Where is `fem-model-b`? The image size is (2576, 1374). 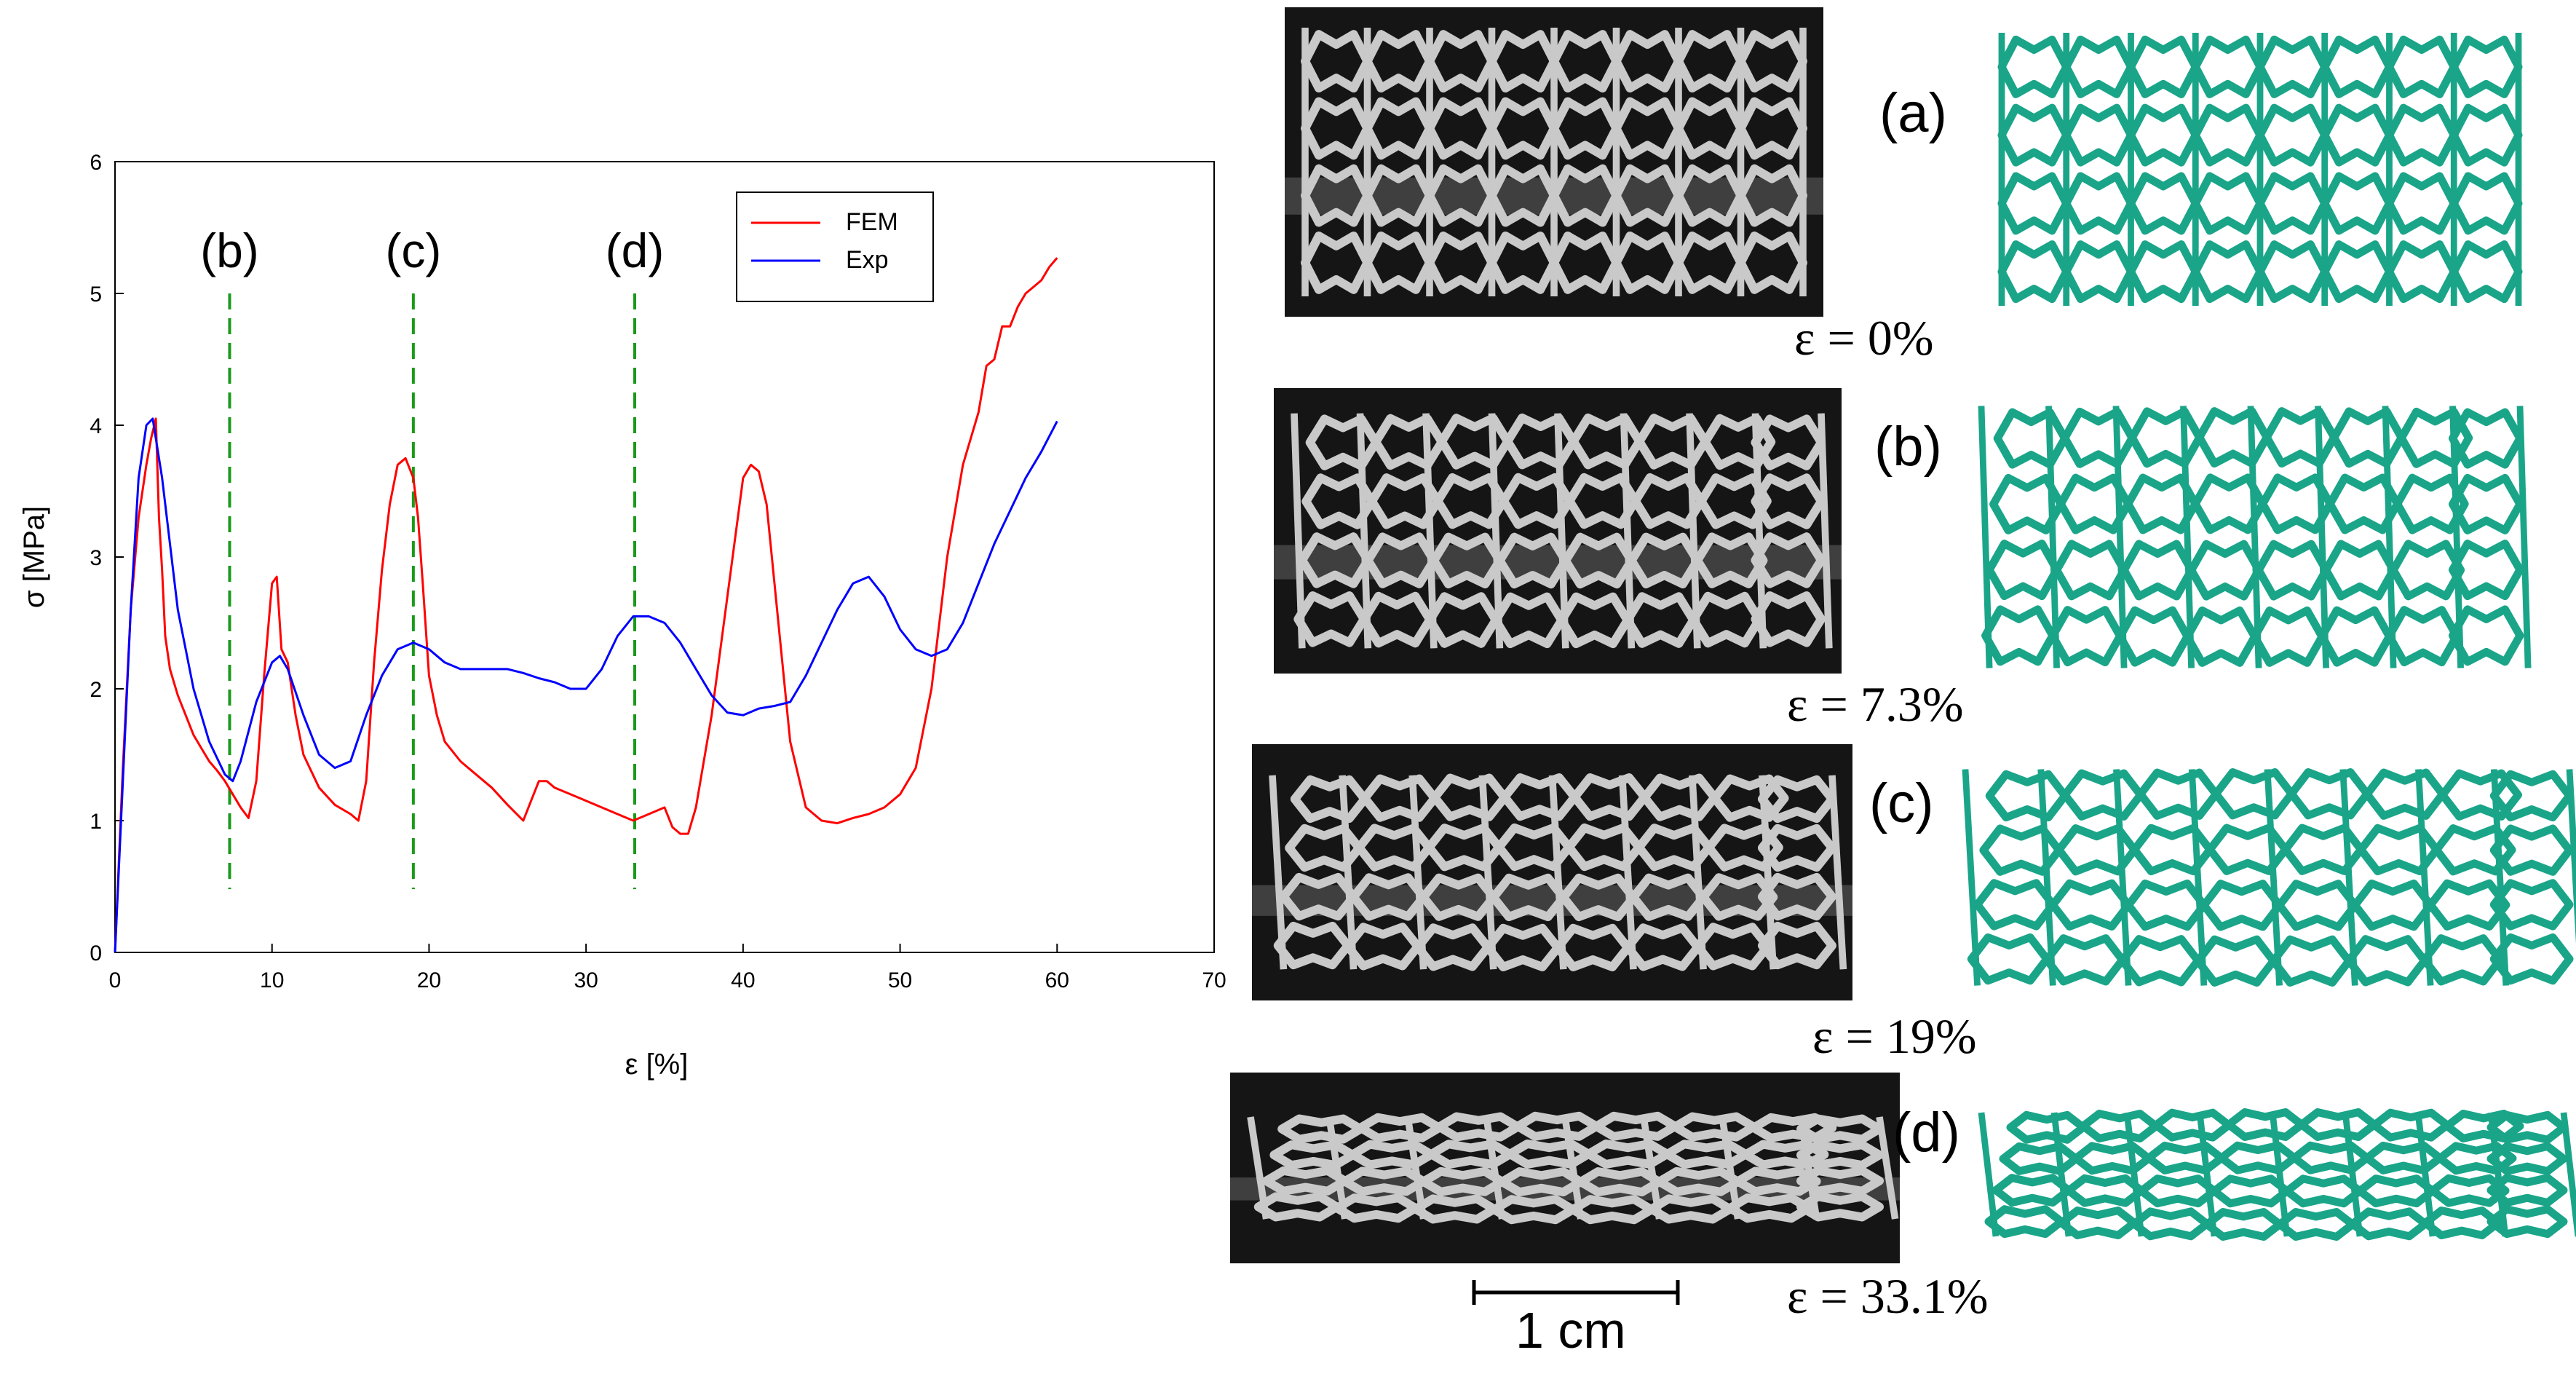
fem-model-b is located at coordinates (2253, 537).